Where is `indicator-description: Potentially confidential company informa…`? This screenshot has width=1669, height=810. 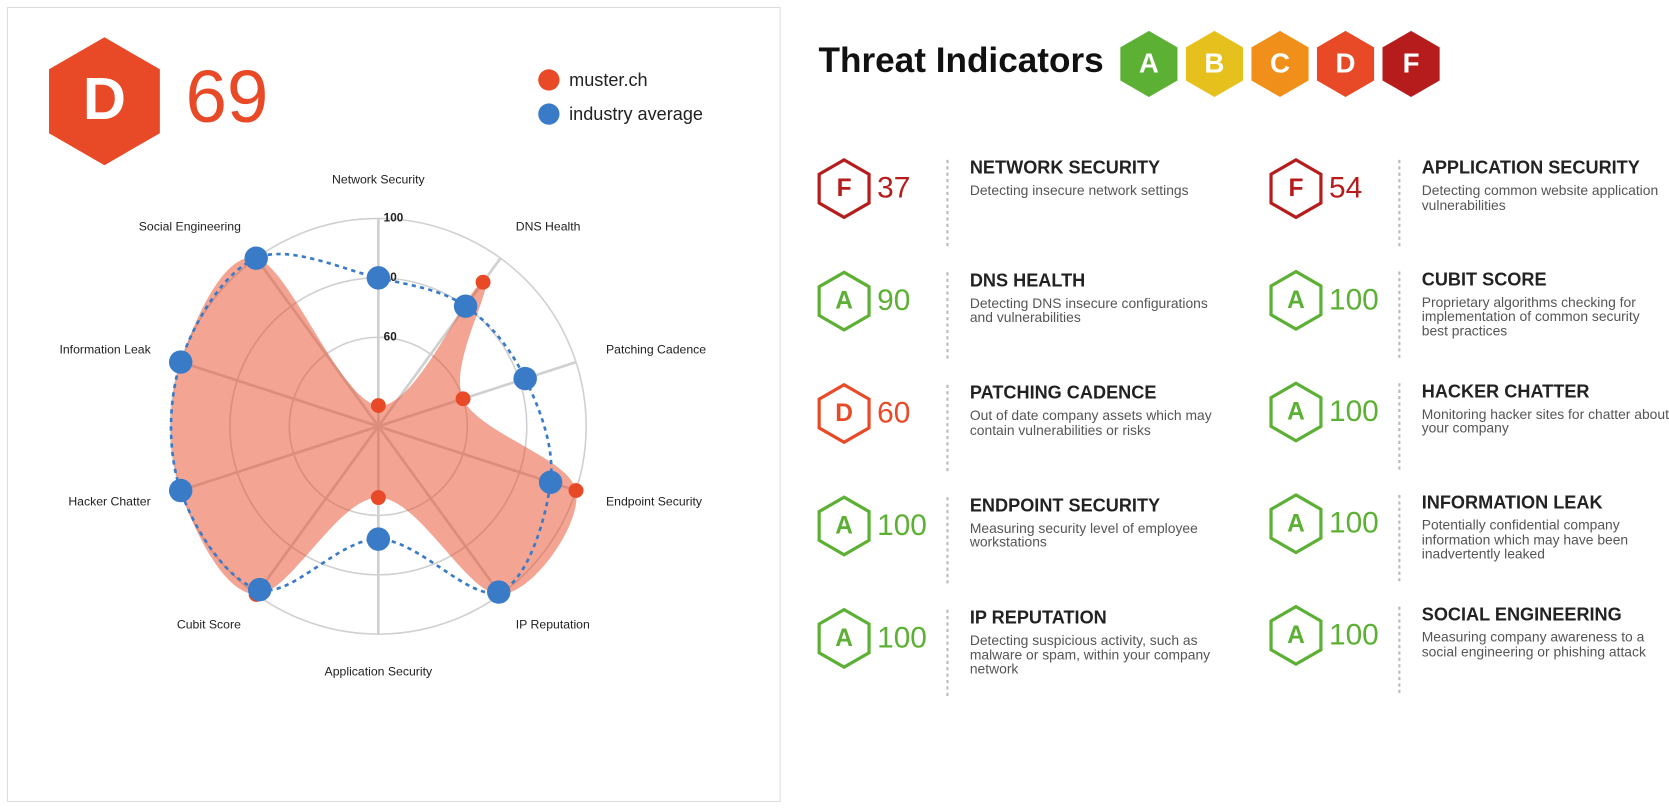
indicator-description: Potentially confidential company informa… is located at coordinates (1525, 540).